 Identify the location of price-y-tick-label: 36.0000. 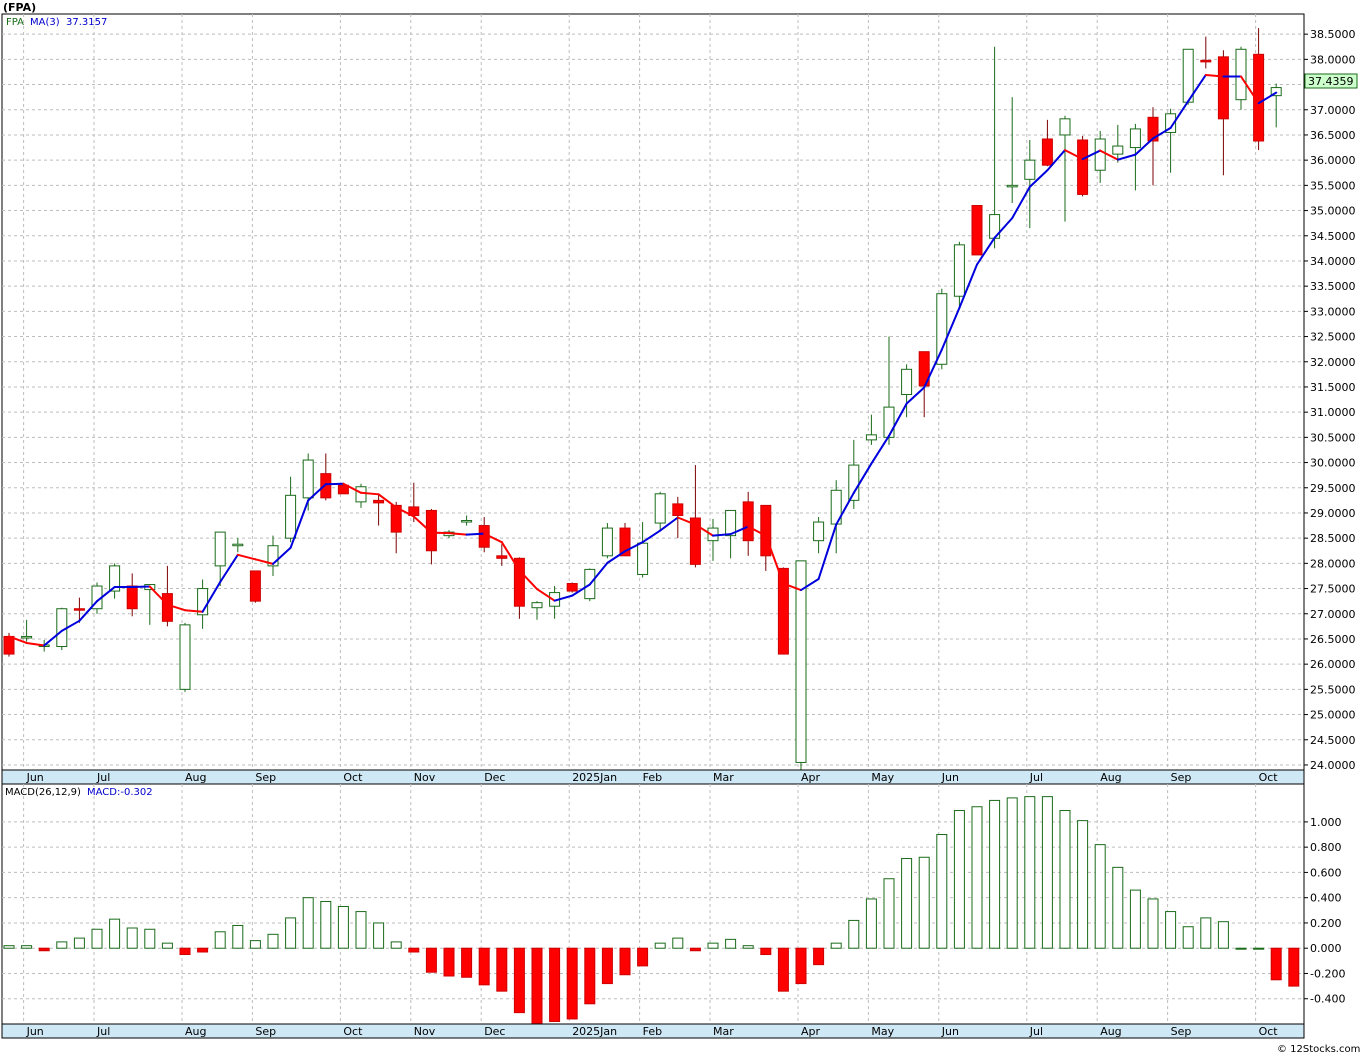
(1333, 160).